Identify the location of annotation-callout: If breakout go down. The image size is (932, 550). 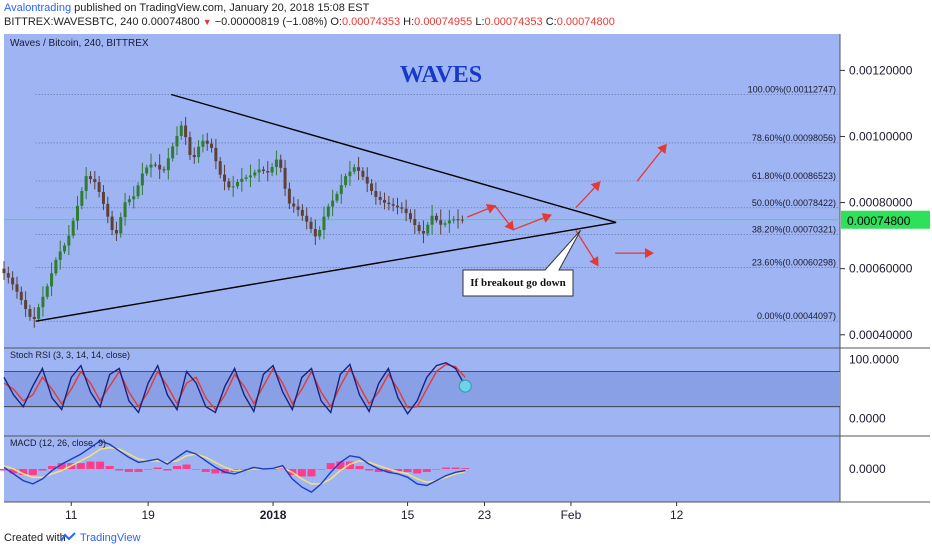
(521, 263).